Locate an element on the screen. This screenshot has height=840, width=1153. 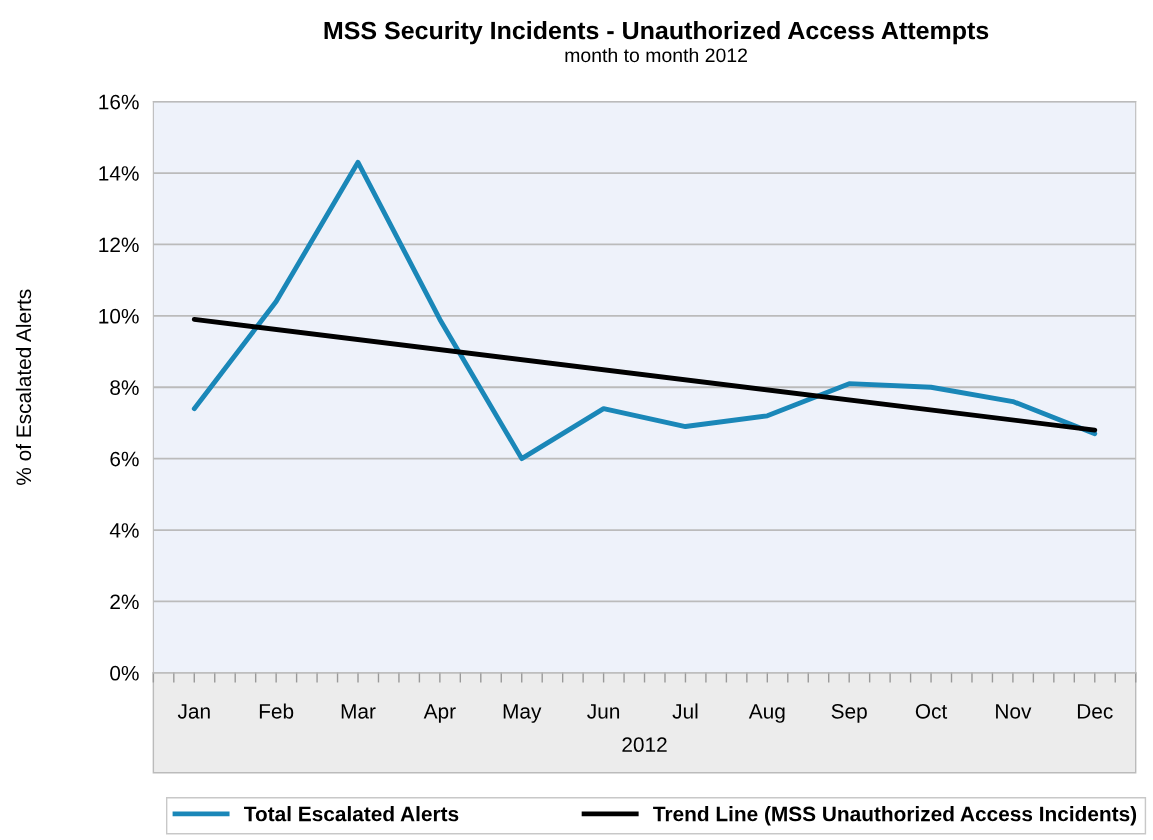
y-tick-label: 16% is located at coordinates (119, 102).